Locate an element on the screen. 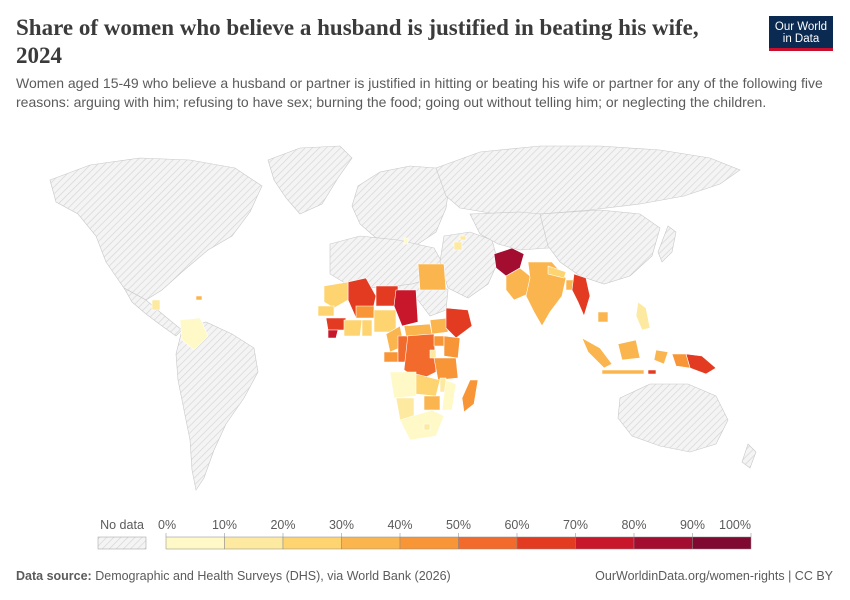 The height and width of the screenshot is (600, 850). country-uganda is located at coordinates (439, 341).